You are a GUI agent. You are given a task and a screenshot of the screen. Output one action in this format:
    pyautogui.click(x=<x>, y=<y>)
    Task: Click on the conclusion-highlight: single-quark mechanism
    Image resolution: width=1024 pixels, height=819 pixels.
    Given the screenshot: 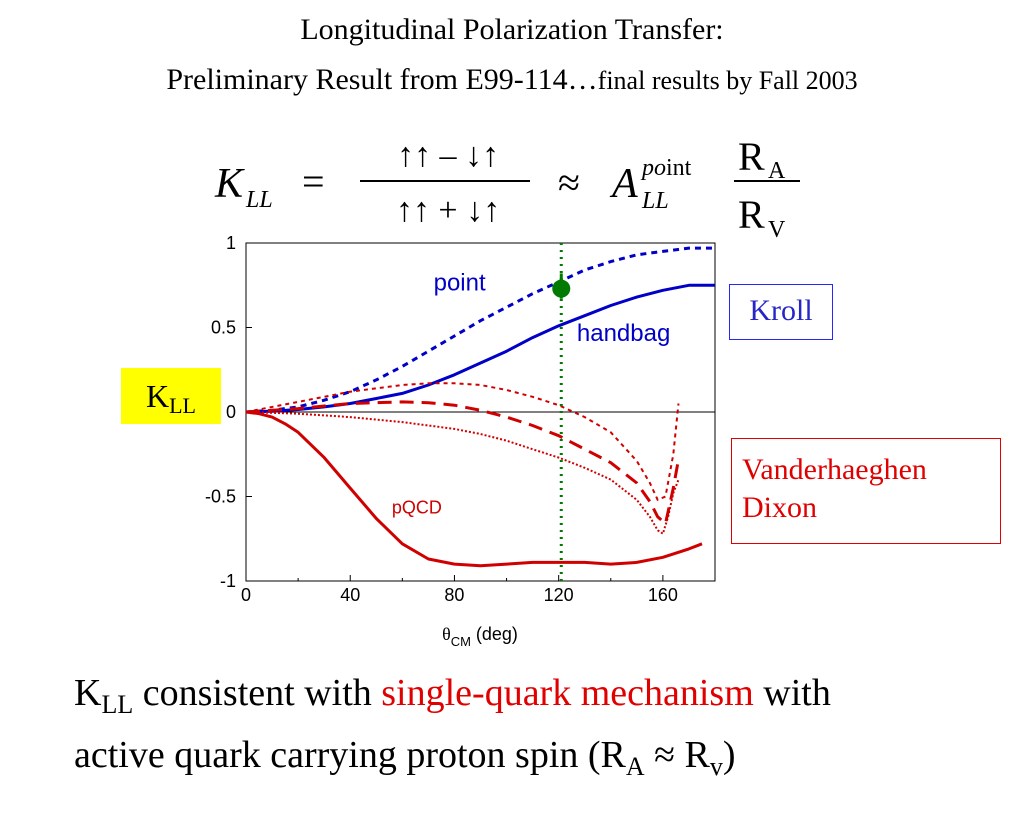 What is the action you would take?
    pyautogui.click(x=567, y=693)
    